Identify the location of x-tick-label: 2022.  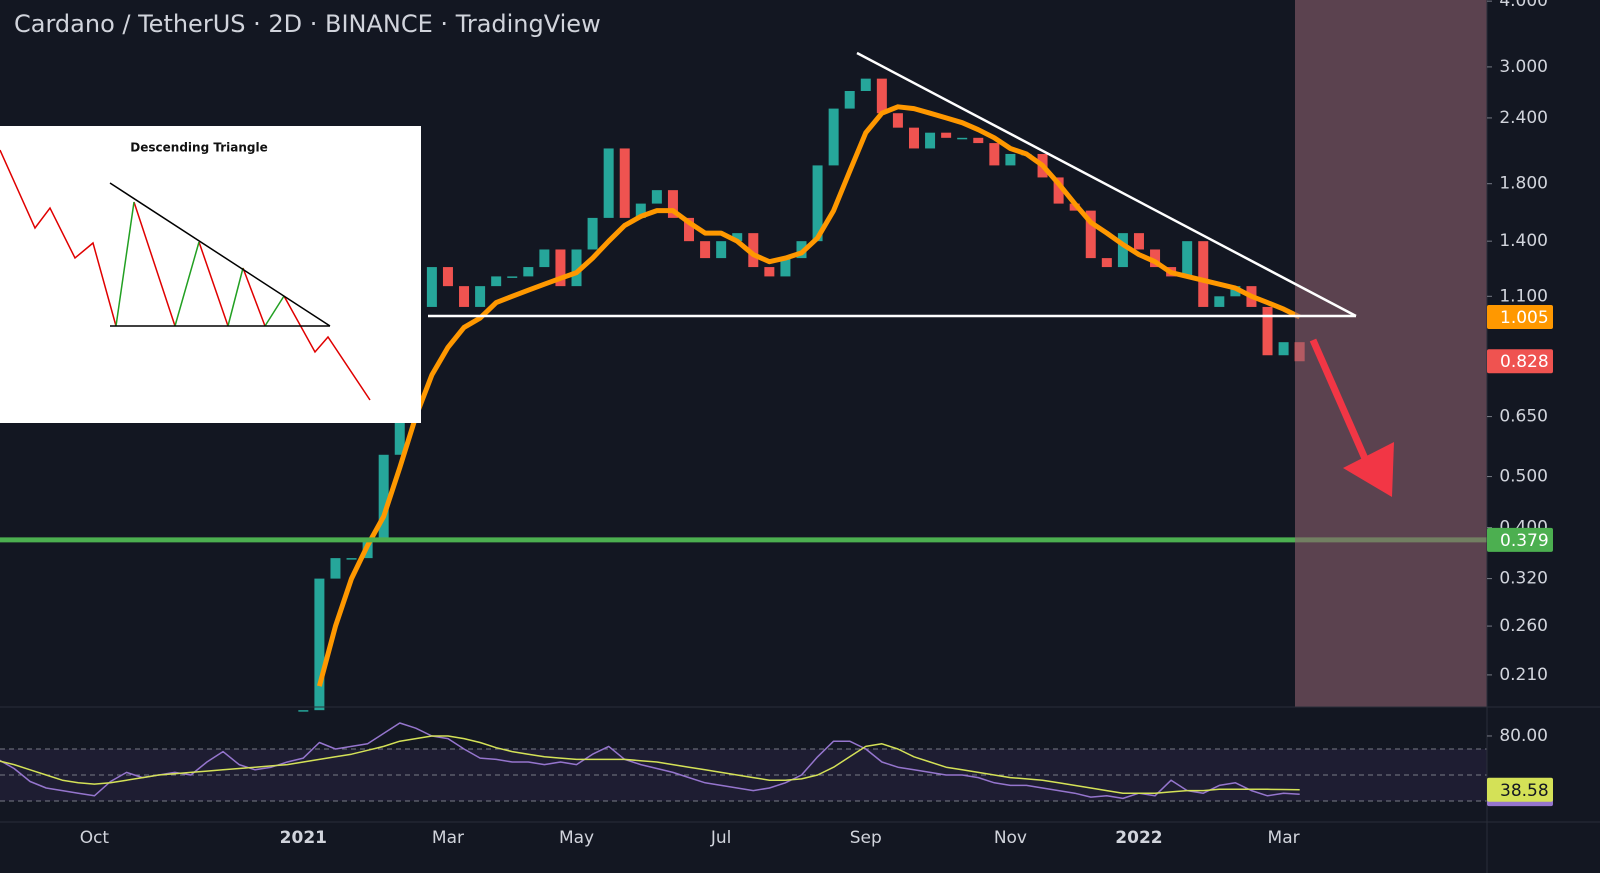
(1138, 838).